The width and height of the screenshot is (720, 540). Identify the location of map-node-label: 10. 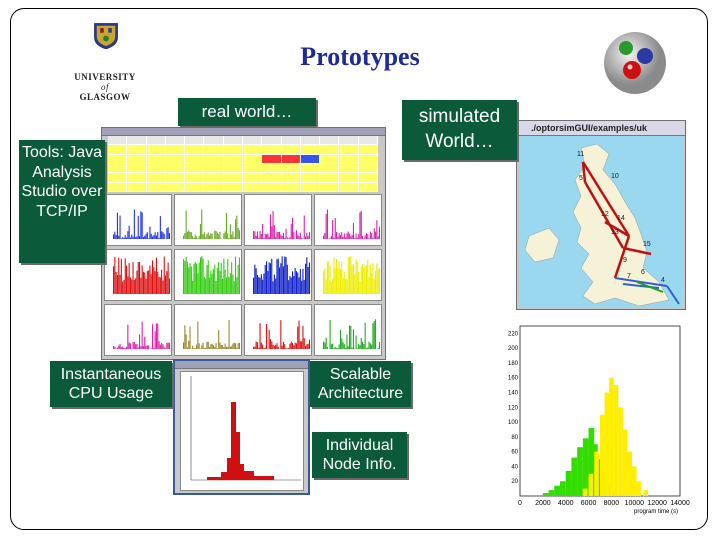
(615, 176).